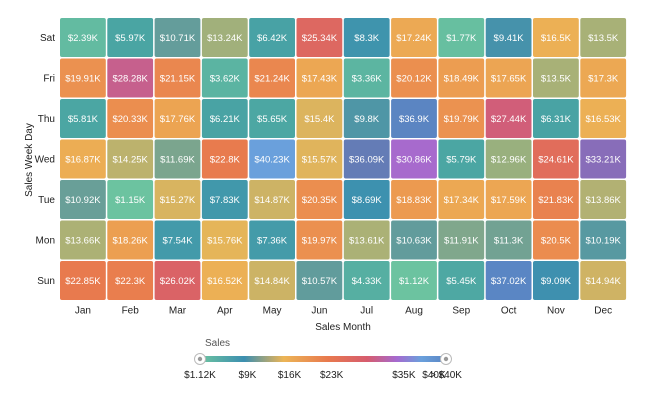 This screenshot has height=400, width=645. What do you see at coordinates (508, 78) in the screenshot?
I see `heatmap-cell: $17.65K` at bounding box center [508, 78].